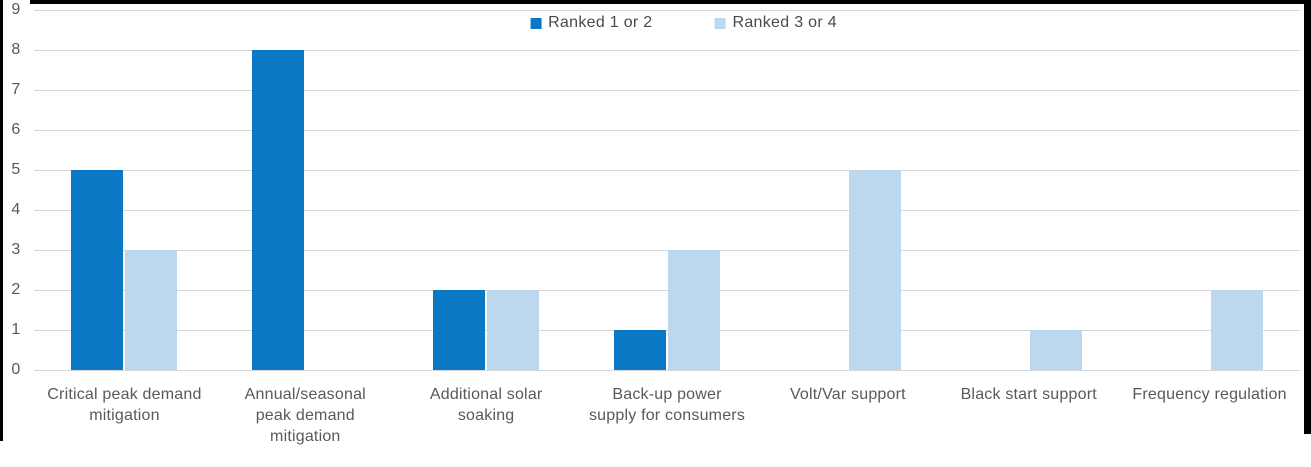 Image resolution: width=1311 pixels, height=467 pixels. I want to click on legend-label: Ranked 3 or 4, so click(784, 22).